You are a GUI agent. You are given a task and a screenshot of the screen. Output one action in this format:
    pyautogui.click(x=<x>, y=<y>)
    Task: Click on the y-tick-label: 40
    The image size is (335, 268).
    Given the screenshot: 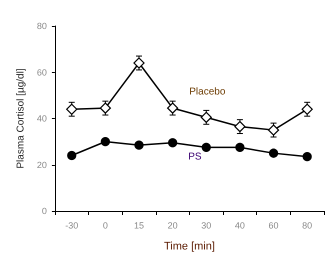 What is the action you would take?
    pyautogui.click(x=41, y=119)
    